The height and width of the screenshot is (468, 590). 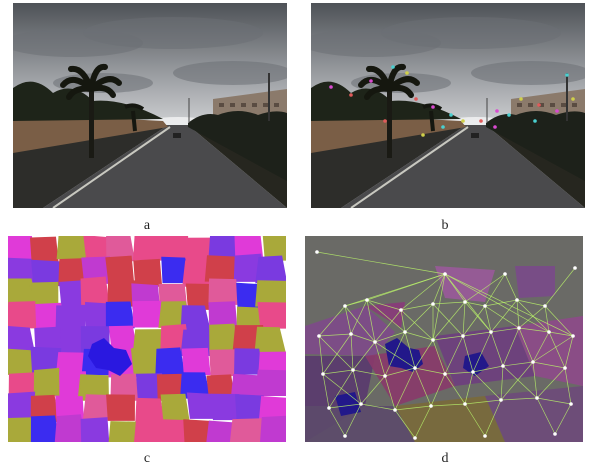 I want to click on caption-d: d, so click(x=445, y=458).